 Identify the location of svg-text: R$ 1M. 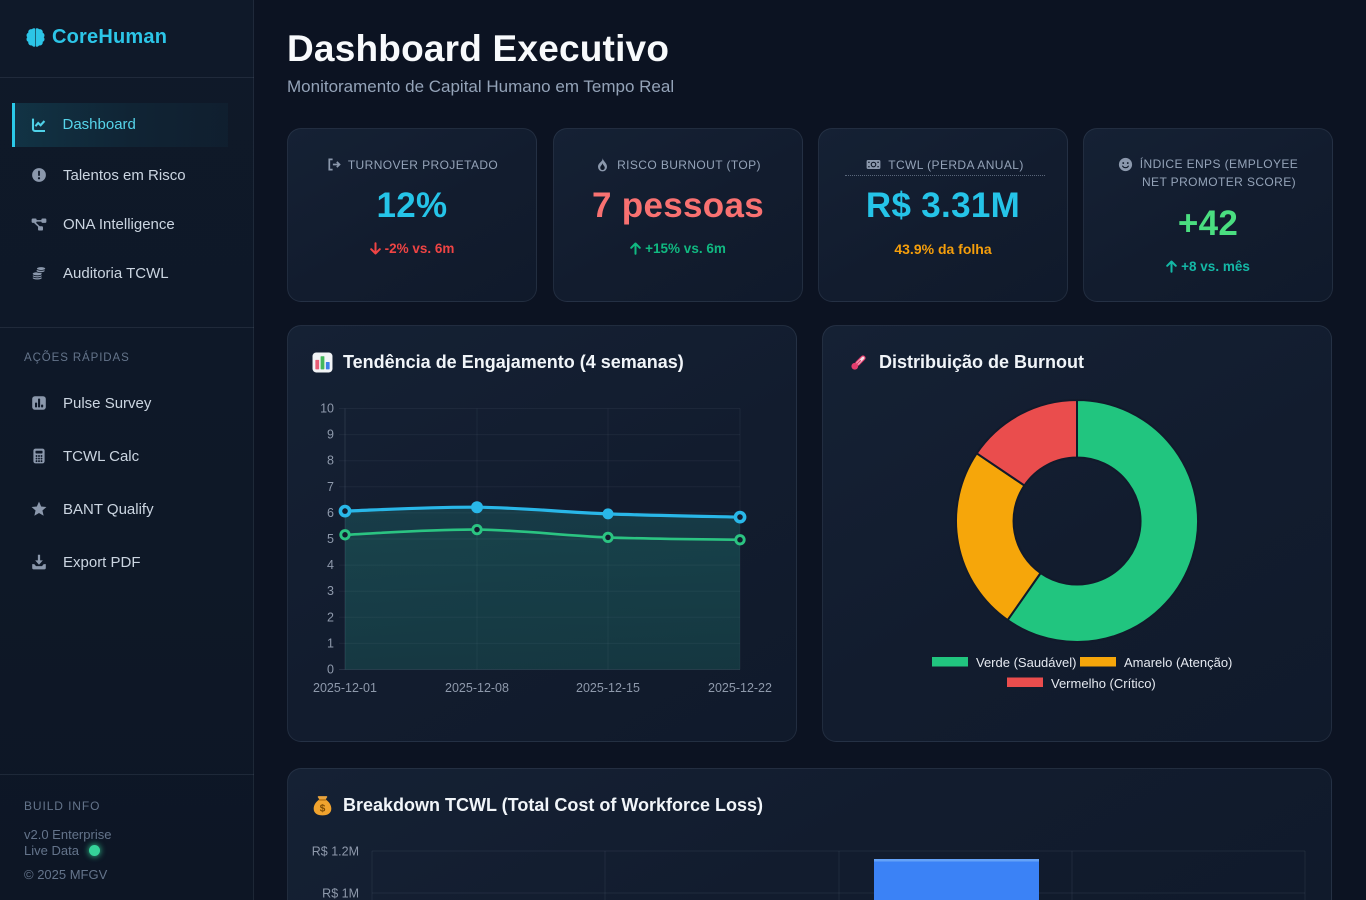
(340, 893).